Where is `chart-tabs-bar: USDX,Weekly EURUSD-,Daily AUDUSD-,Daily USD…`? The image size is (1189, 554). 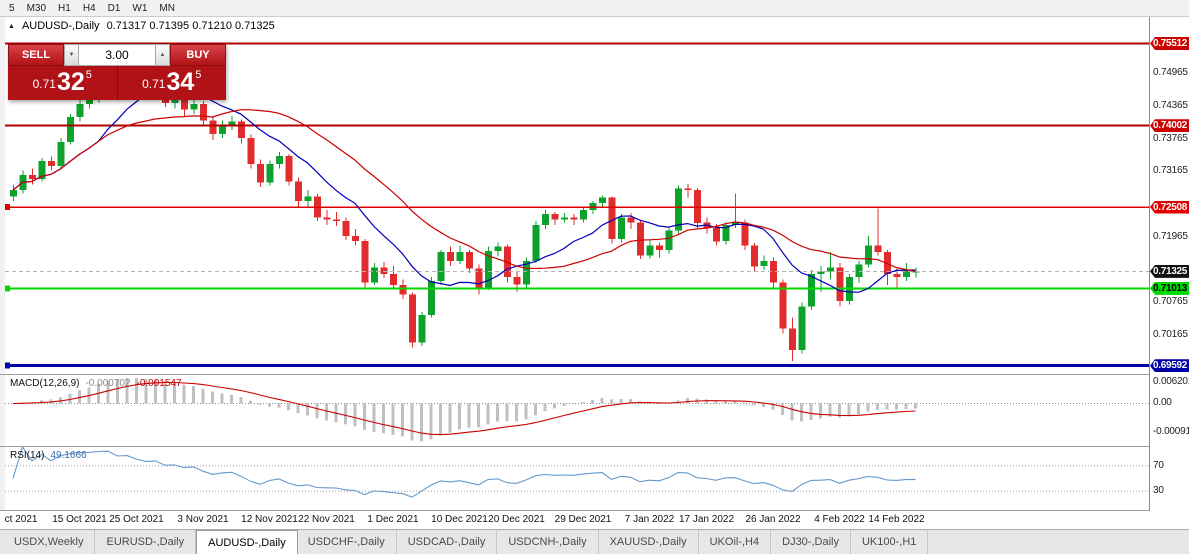 chart-tabs-bar: USDX,Weekly EURUSD-,Daily AUDUSD-,Daily USD… is located at coordinates (594, 541).